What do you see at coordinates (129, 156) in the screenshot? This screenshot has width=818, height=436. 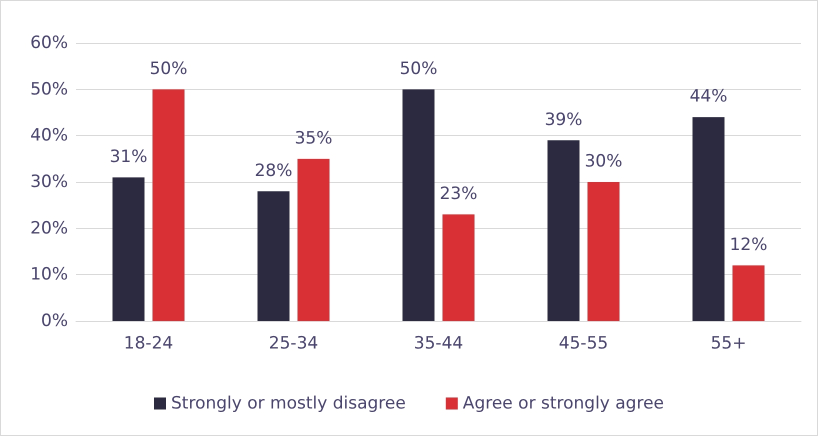 I see `text: 31%` at bounding box center [129, 156].